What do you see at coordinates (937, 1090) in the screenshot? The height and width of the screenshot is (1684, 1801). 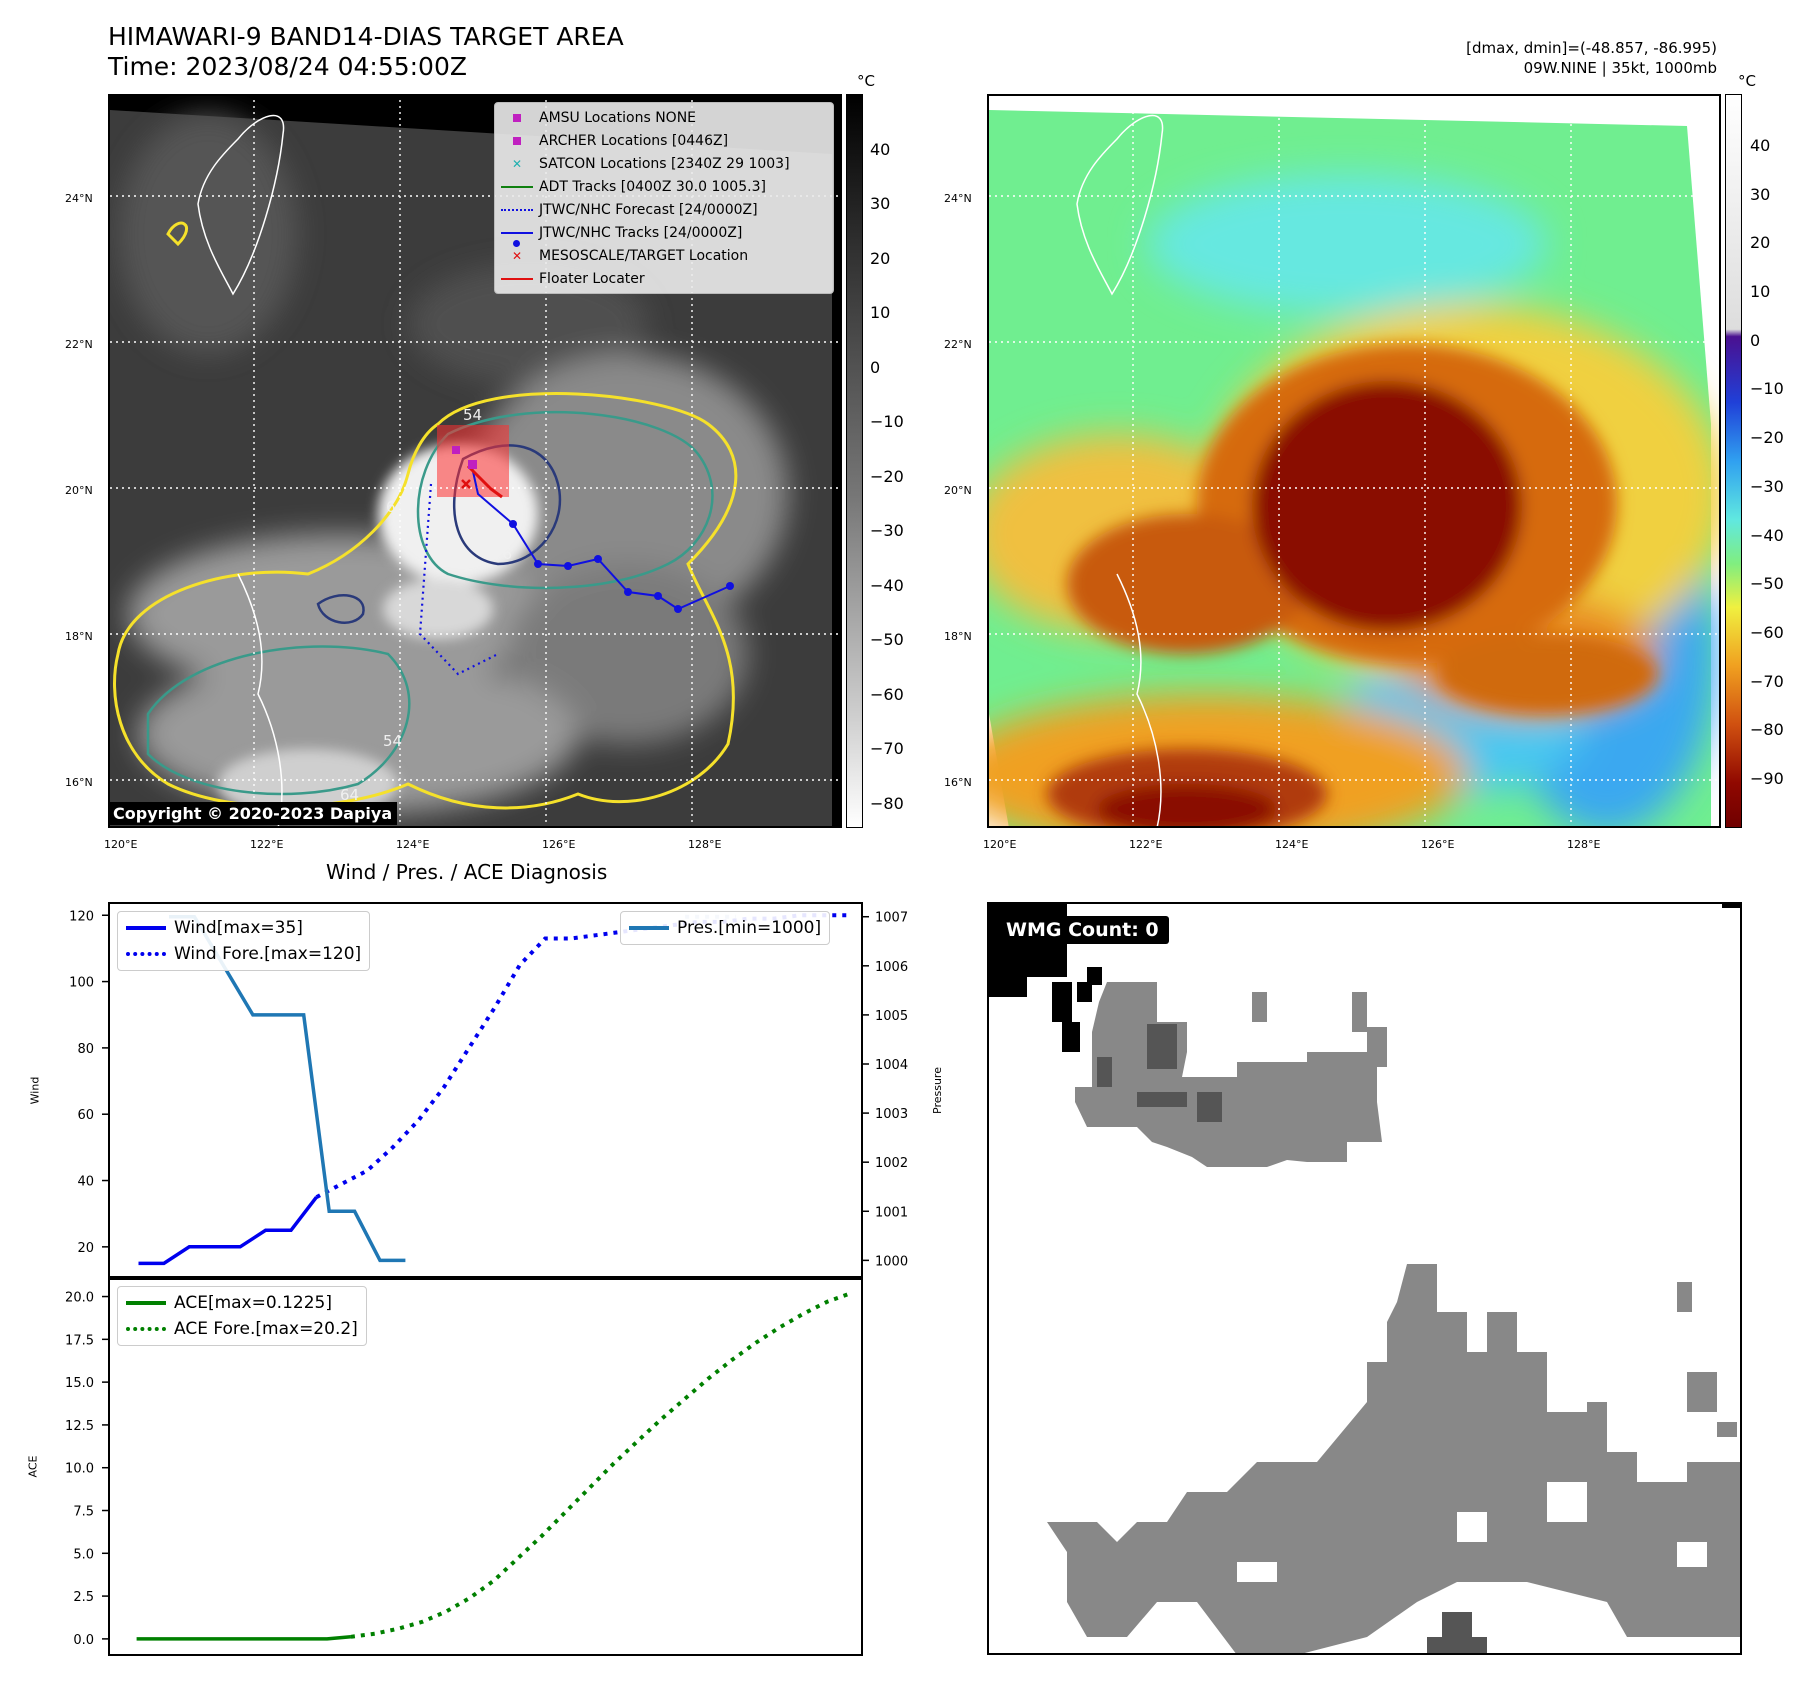 I see `pressure-axis-label: Pressure` at bounding box center [937, 1090].